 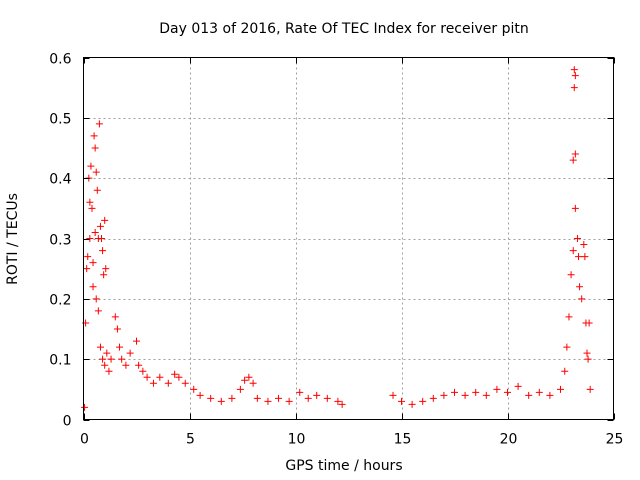 I want to click on x-tick-label: 5, so click(x=190, y=440).